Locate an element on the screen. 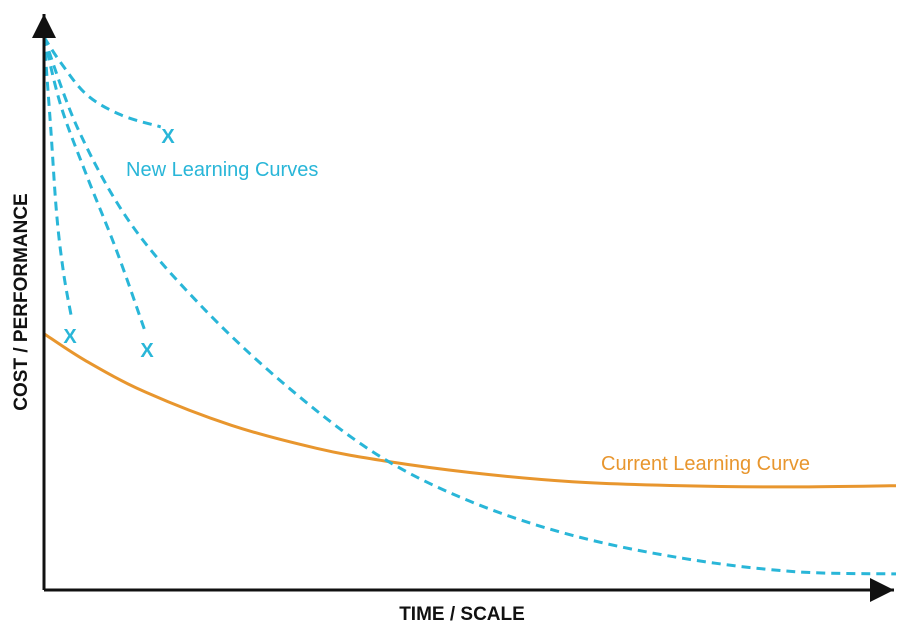  y-axis-label: COST / PERFORMANCE is located at coordinates (21, 301).